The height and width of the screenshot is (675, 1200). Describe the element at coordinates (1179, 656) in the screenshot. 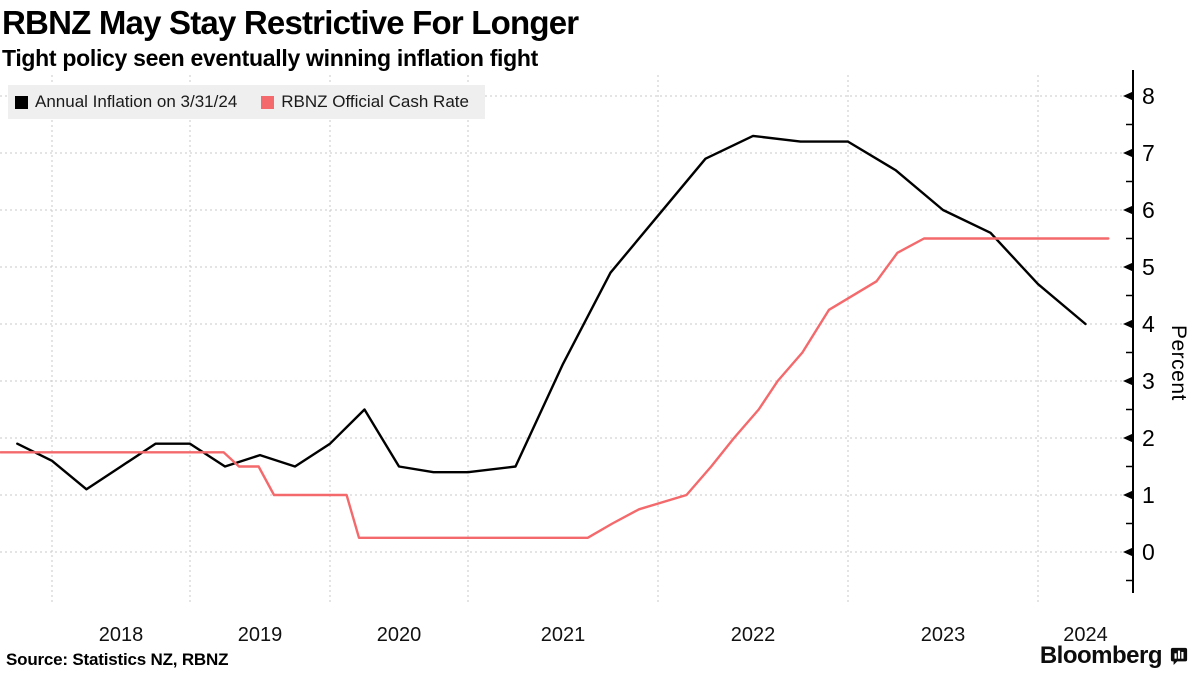

I see `bloomberg-terminal-icon` at that location.